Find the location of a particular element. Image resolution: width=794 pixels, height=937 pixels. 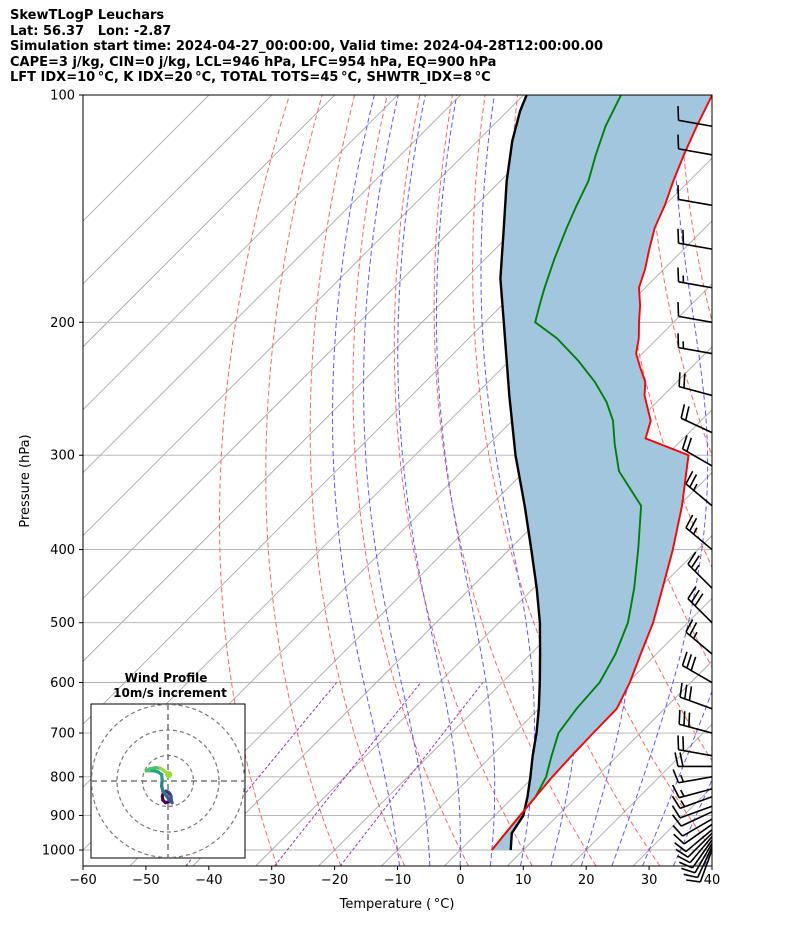

x-tick-label: −10 is located at coordinates (397, 880).